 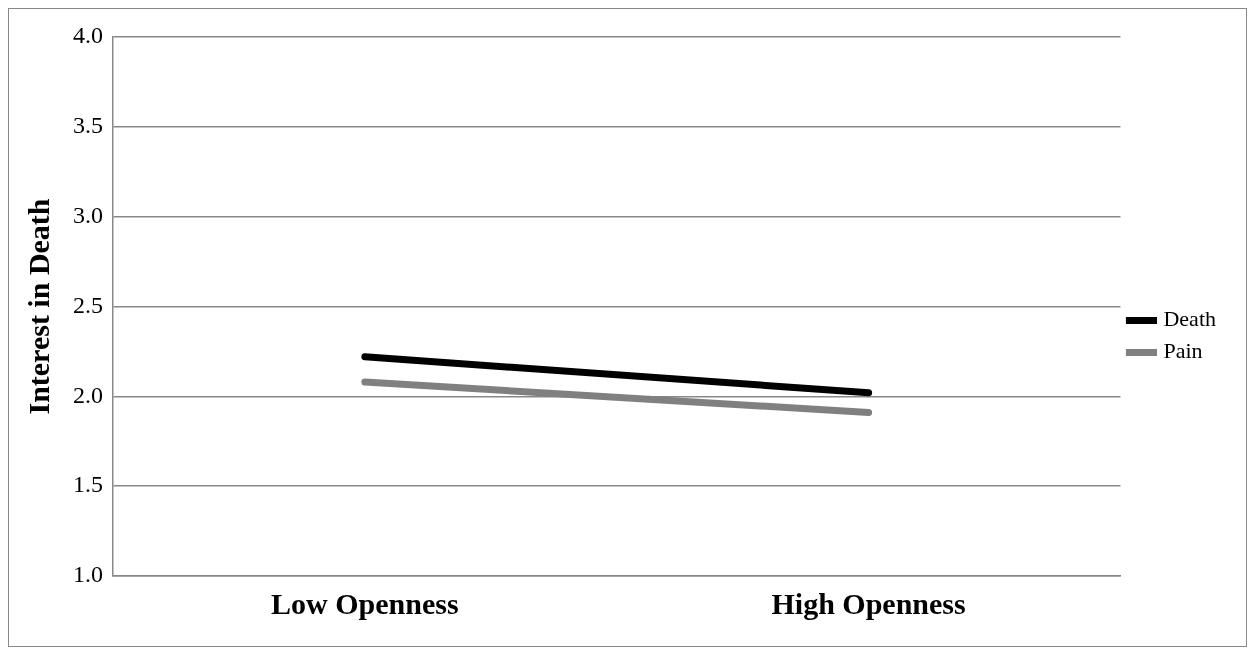 What do you see at coordinates (88, 214) in the screenshot?
I see `y-tick-label: 3.0` at bounding box center [88, 214].